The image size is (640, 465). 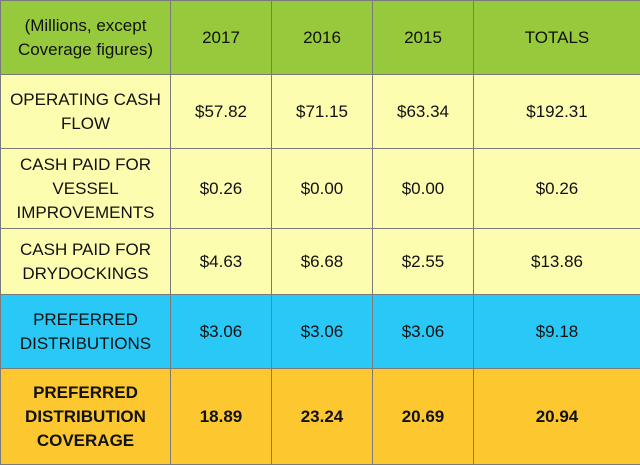 What do you see at coordinates (221, 112) in the screenshot?
I see `value-2017: $57.82` at bounding box center [221, 112].